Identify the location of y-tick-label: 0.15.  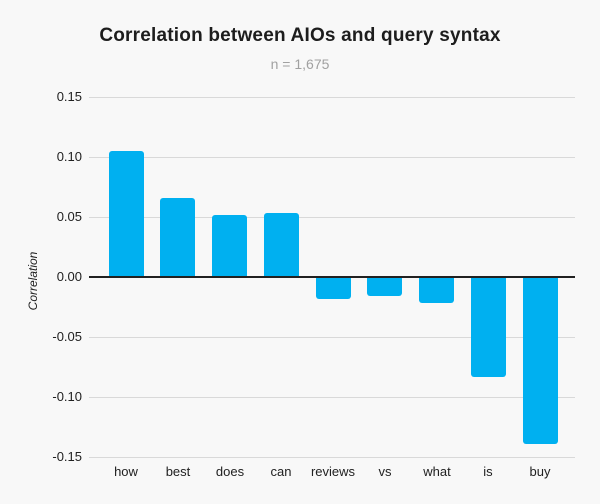
(69, 96).